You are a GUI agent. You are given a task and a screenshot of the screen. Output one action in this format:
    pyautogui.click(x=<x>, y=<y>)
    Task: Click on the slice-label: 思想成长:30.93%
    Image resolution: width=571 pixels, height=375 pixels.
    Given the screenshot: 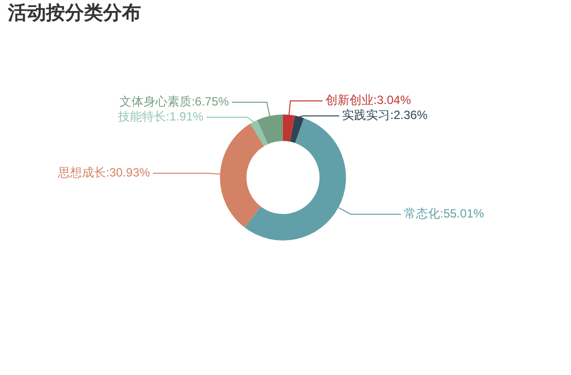 What is the action you would take?
    pyautogui.click(x=103, y=173)
    